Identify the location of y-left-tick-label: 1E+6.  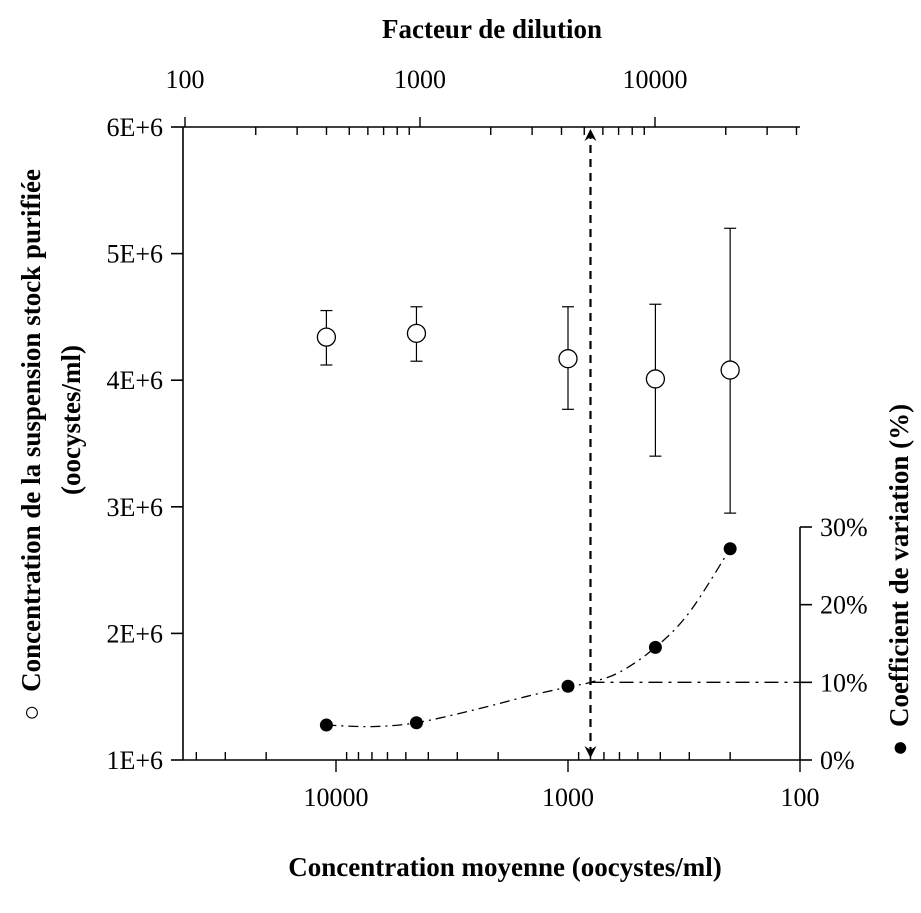
(134, 760).